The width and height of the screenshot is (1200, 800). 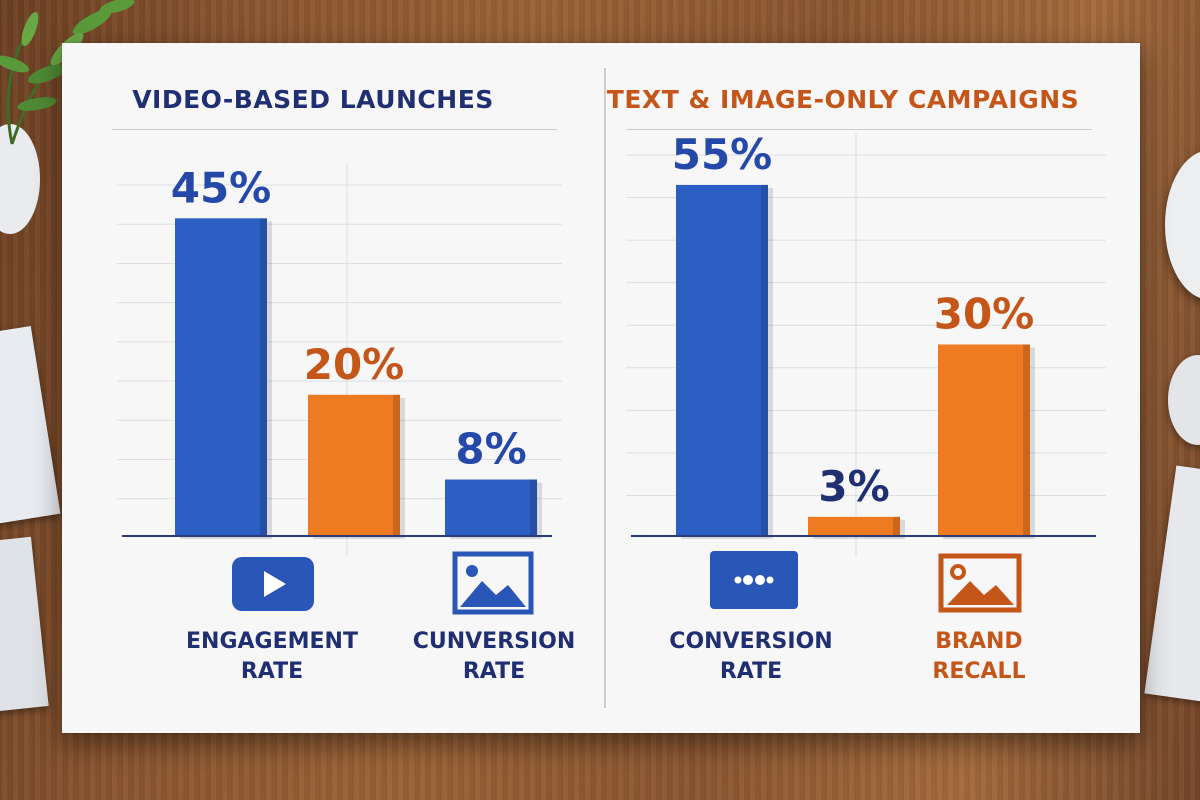 I want to click on category-label-conversion: CUNVERSION RATE, so click(x=494, y=657).